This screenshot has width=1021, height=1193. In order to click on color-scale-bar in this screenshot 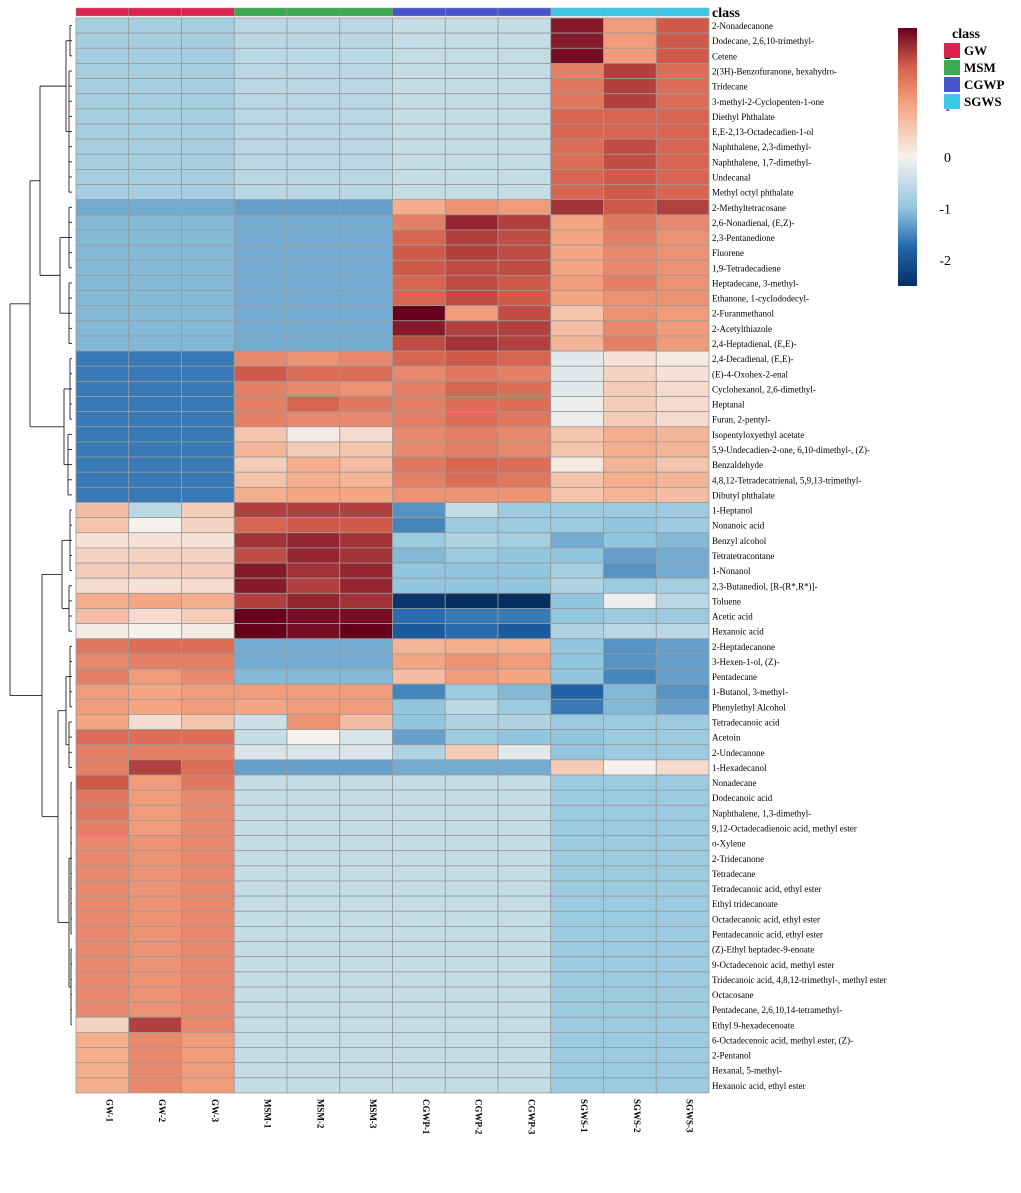, I will do `click(907, 157)`.